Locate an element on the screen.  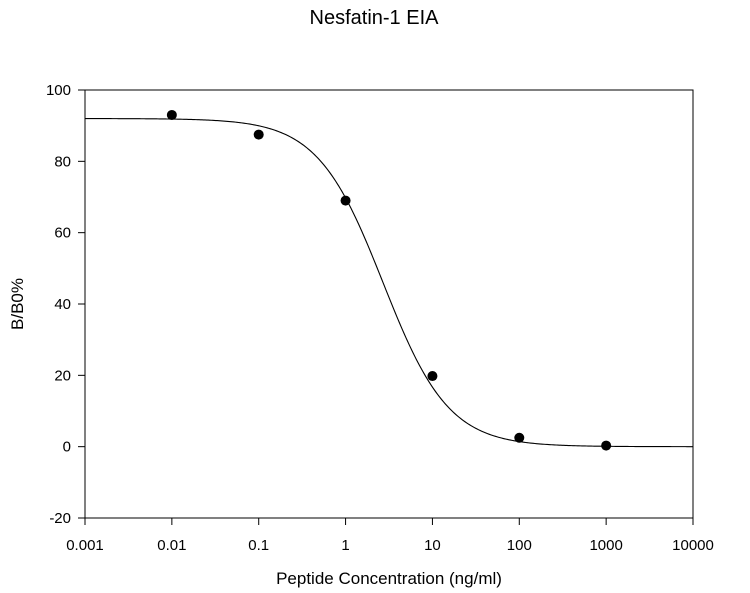
y-tick-label: 60 is located at coordinates (62, 233).